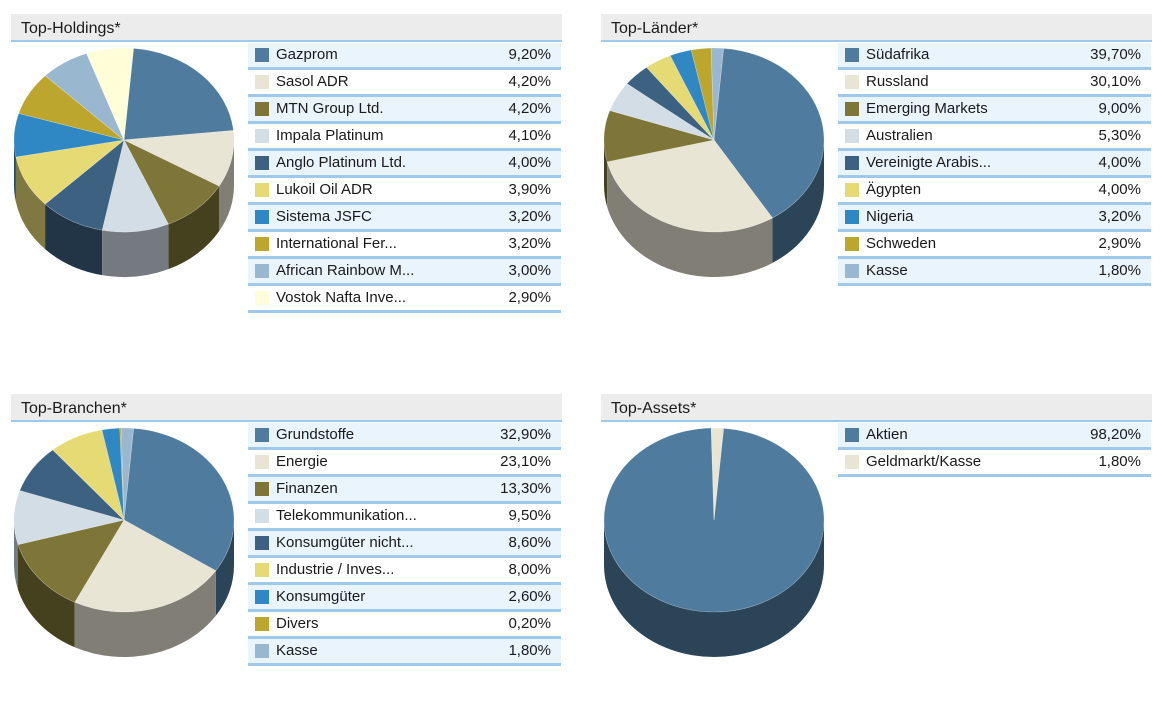 The width and height of the screenshot is (1162, 723). I want to click on legend-row: African Rainbow M... 3,00%, so click(404, 272).